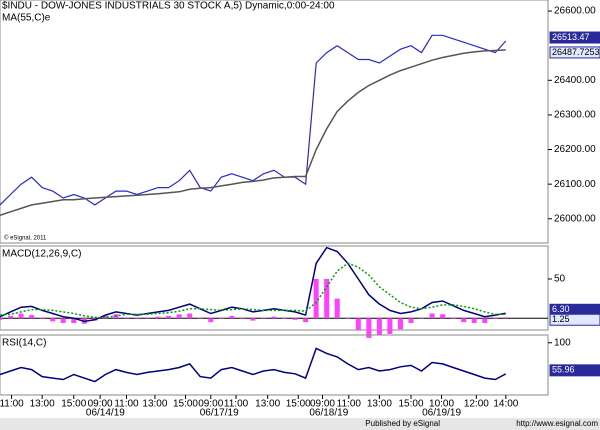 The width and height of the screenshot is (600, 430). Describe the element at coordinates (575, 218) in the screenshot. I see `y-tick-label: 26000.00` at that location.